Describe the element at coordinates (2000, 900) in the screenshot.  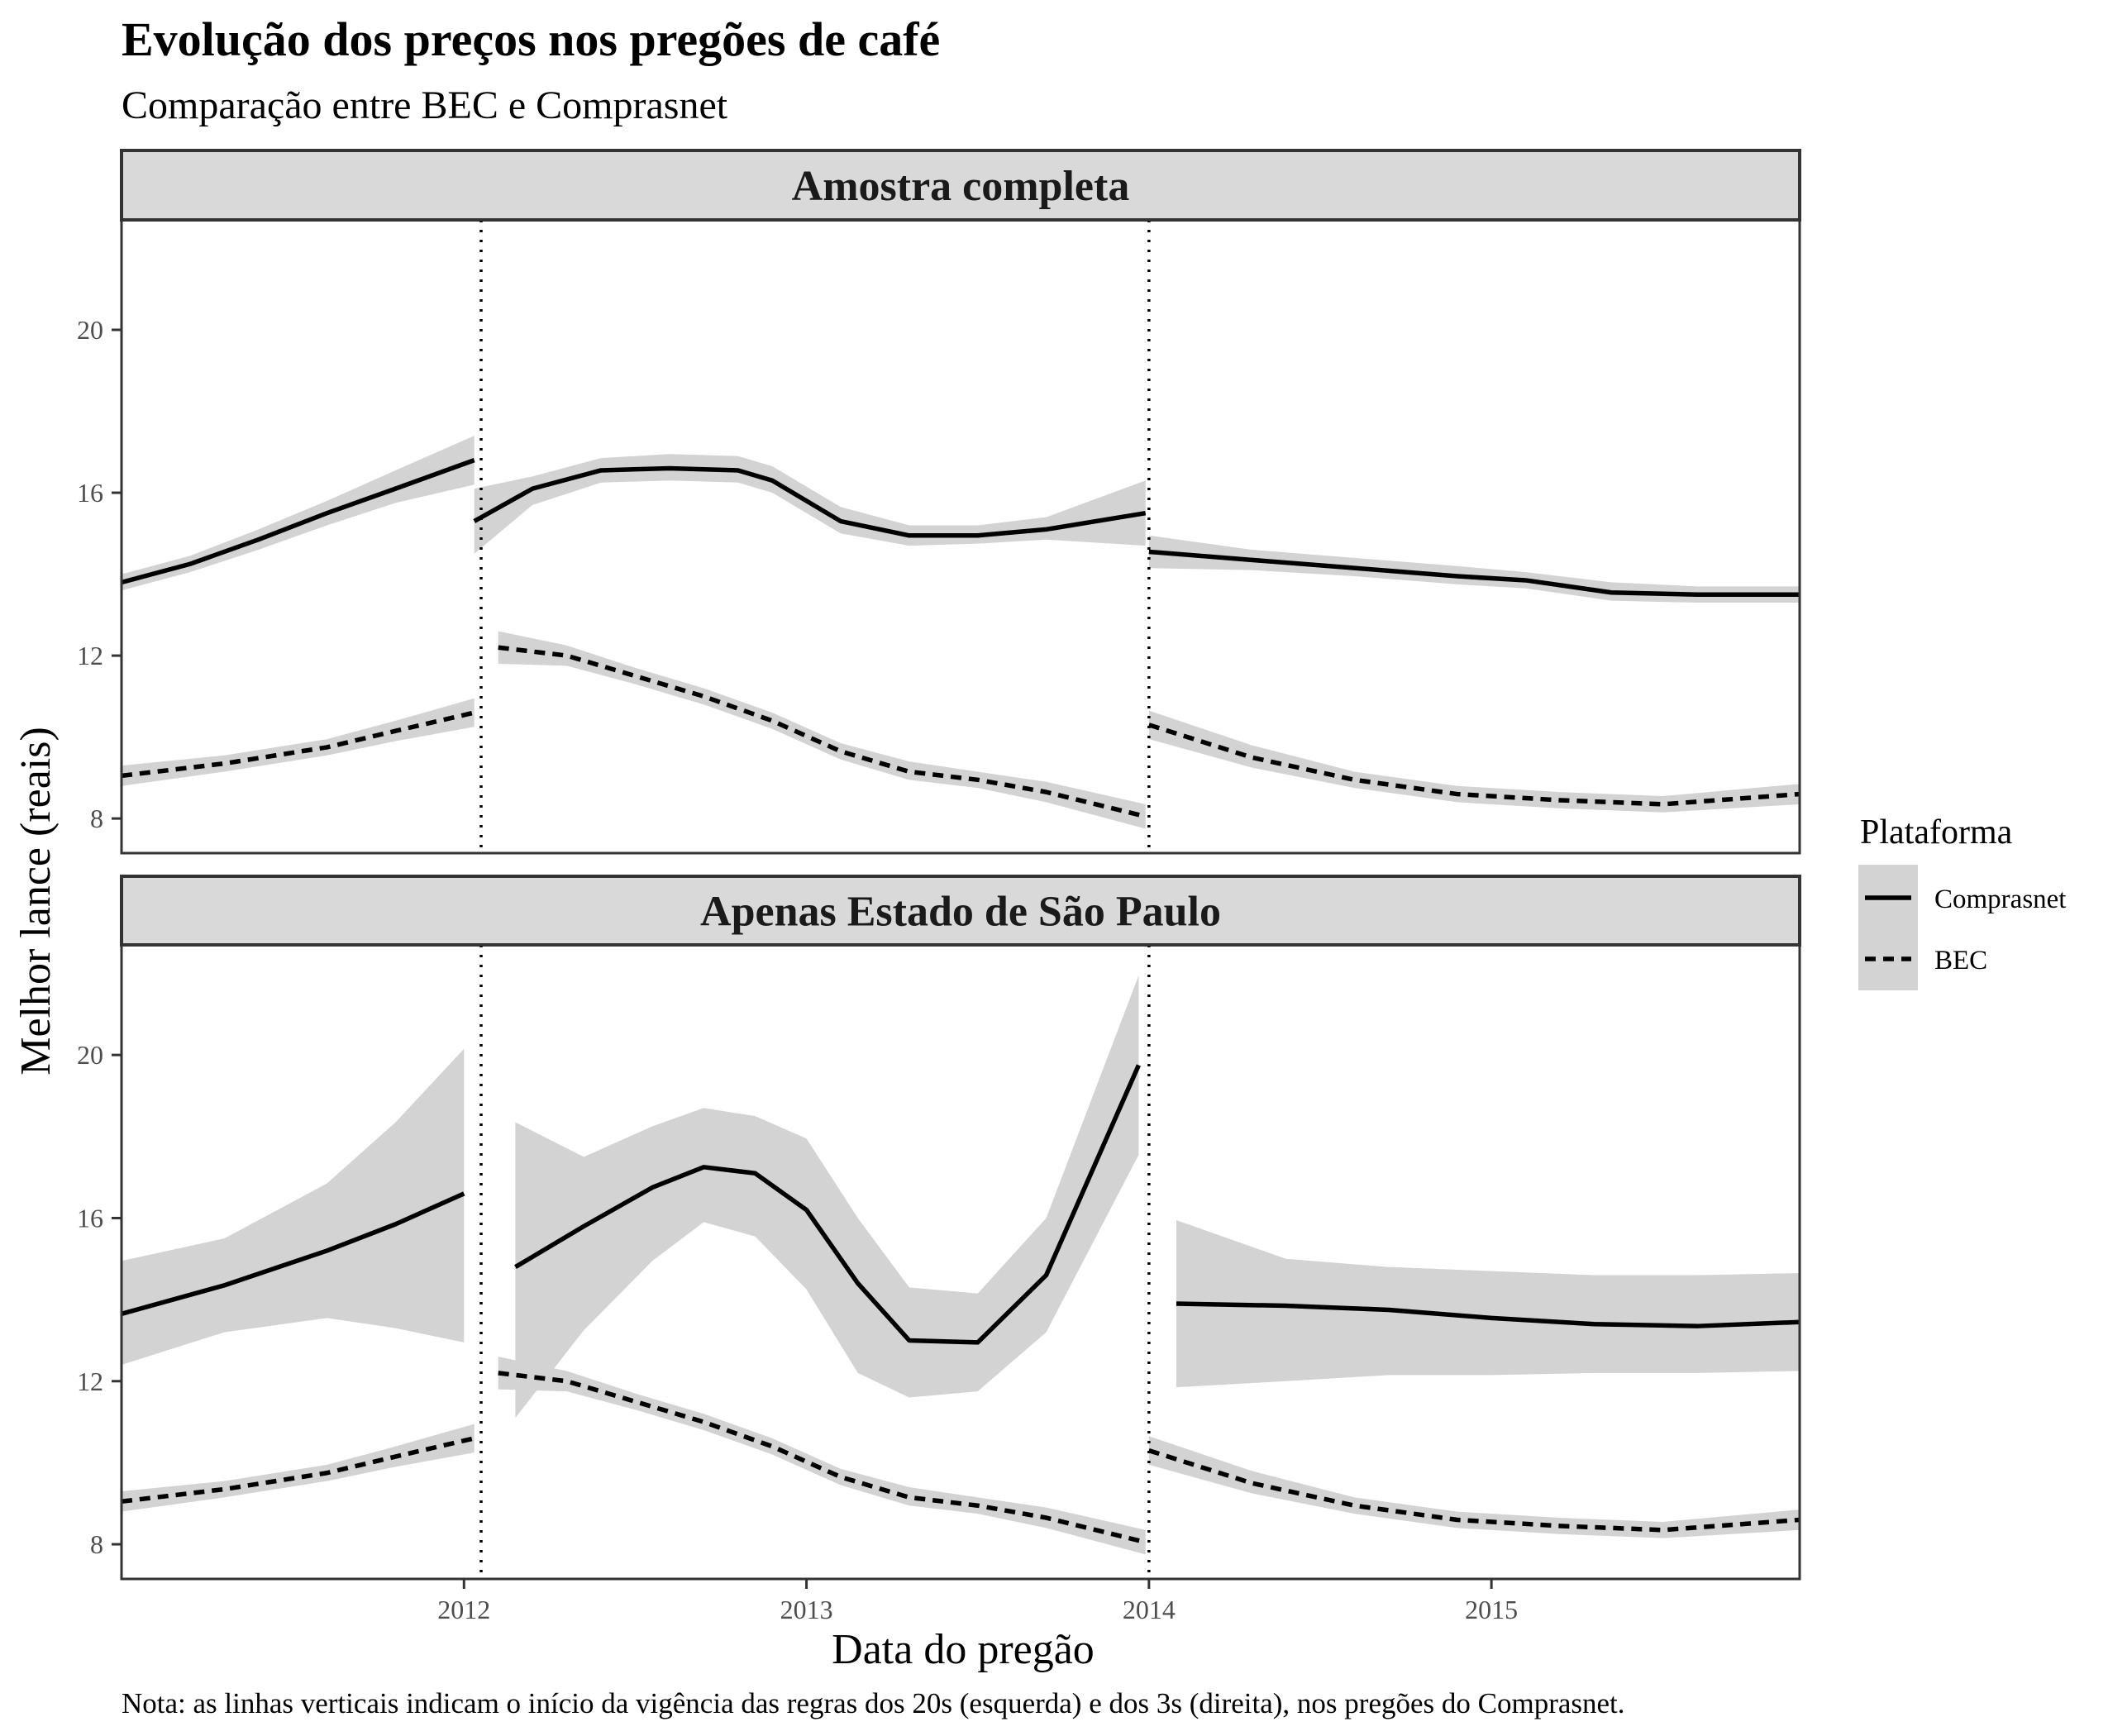
I see `legend-label-comprasnet: Comprasnet` at that location.